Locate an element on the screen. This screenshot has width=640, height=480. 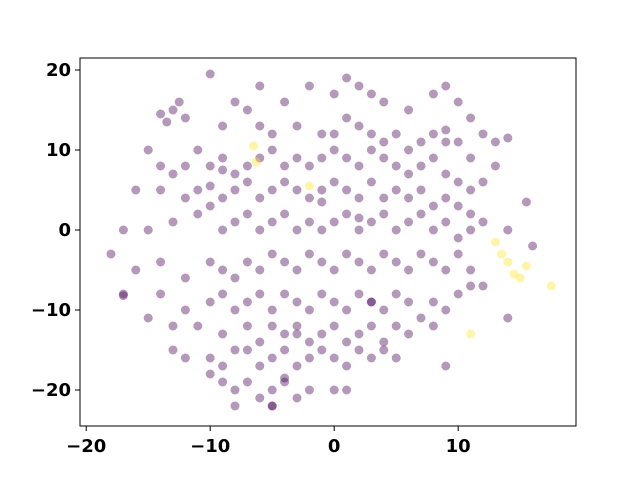
y-axis: −20 −10 0 10 20 is located at coordinates (55, 230).